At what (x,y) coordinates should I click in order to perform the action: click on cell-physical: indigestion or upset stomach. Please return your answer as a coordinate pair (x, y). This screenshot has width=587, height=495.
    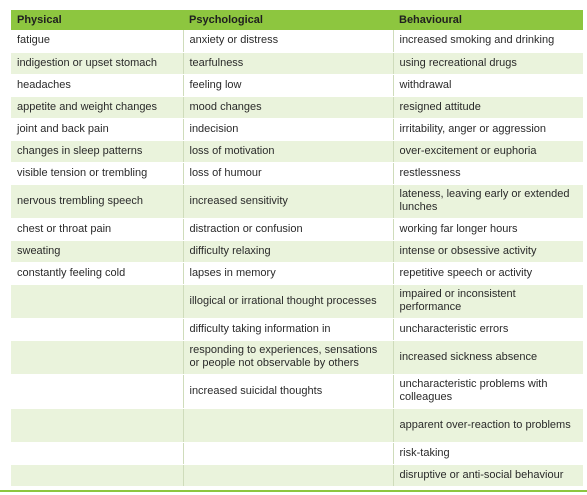
    Looking at the image, I should click on (97, 63).